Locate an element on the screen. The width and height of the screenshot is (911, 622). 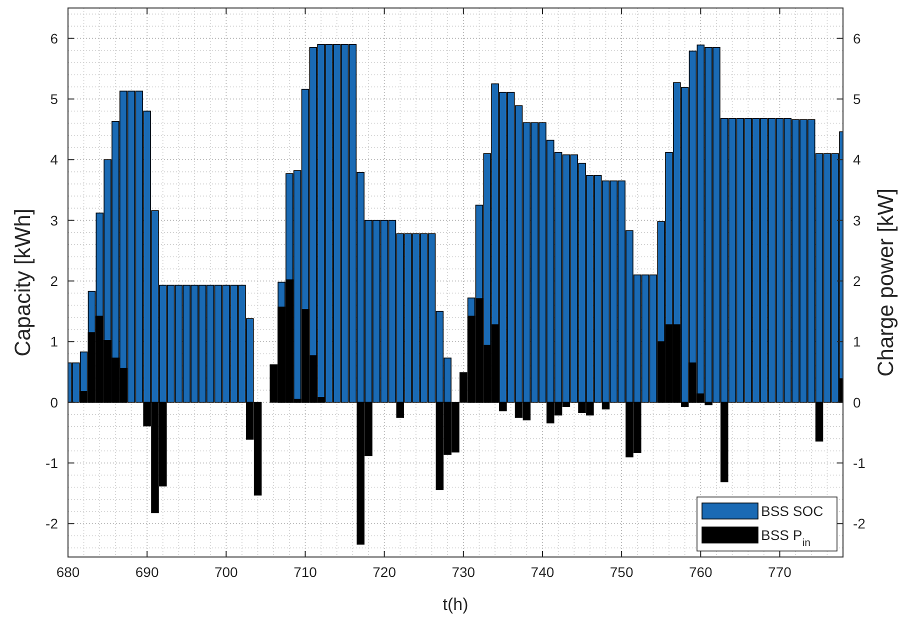
x-axis-title: t(h) is located at coordinates (455, 604).